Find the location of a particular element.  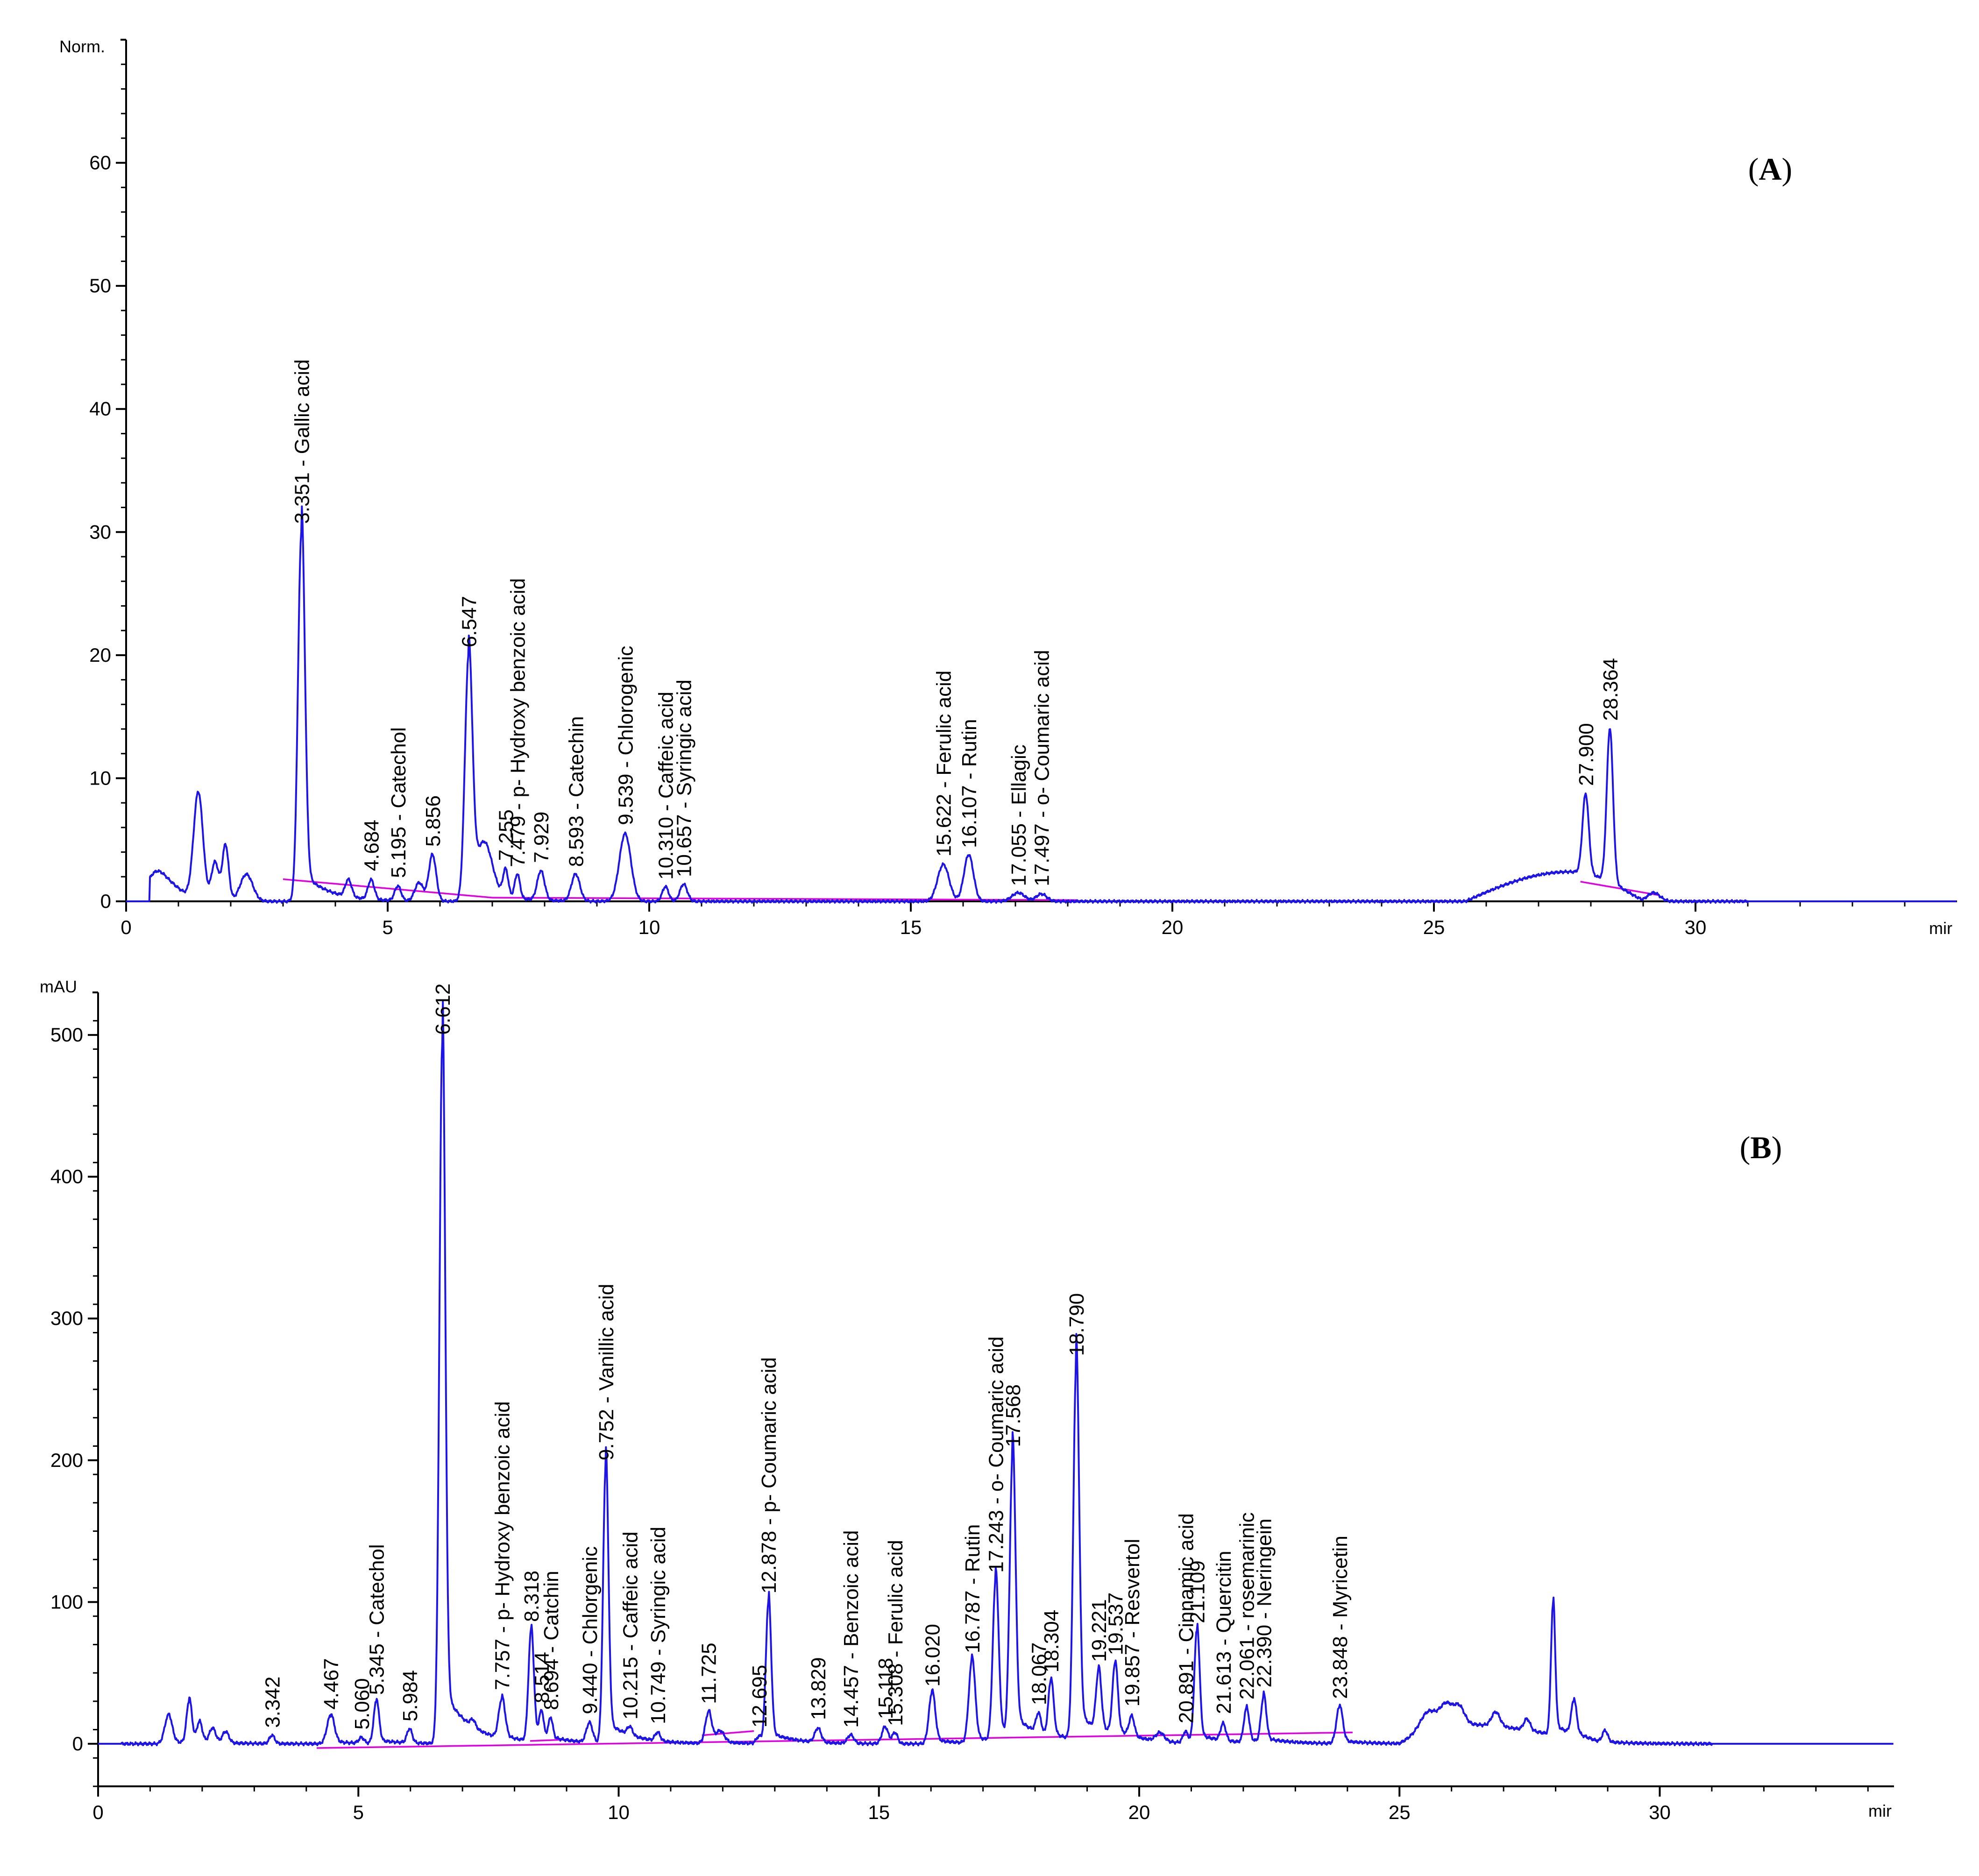

panel-b-x-tick-label: 15 is located at coordinates (879, 1812).